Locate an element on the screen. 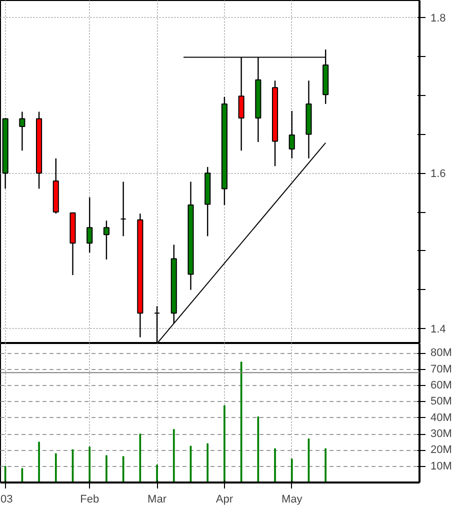  y-tick-label: 40M is located at coordinates (441, 418).